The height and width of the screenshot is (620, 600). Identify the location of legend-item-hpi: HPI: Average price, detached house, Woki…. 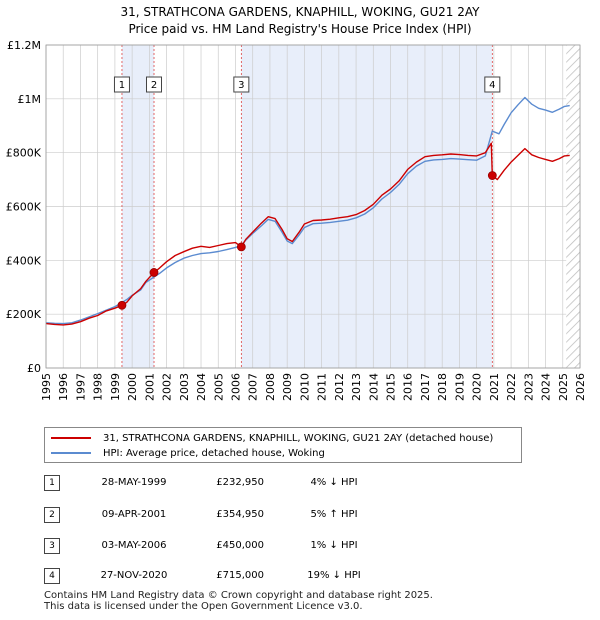
(188, 453).